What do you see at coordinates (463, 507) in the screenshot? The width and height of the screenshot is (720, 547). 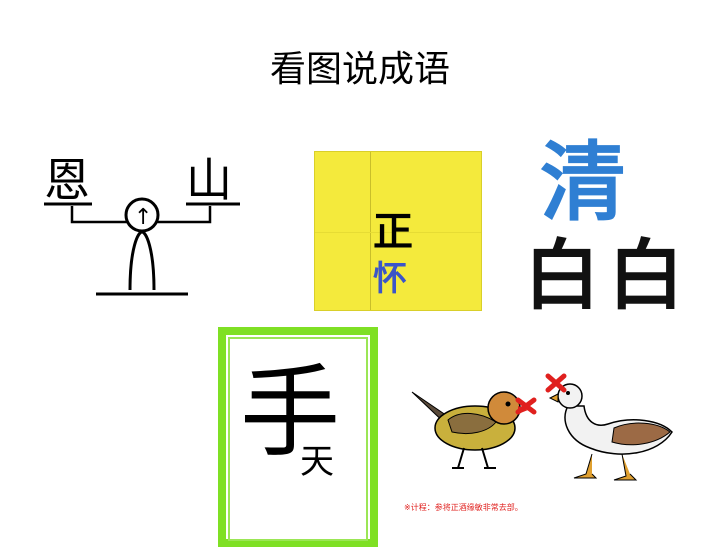 I see `birds-caption: ※计程：参将正酒缘敏非常去部。` at bounding box center [463, 507].